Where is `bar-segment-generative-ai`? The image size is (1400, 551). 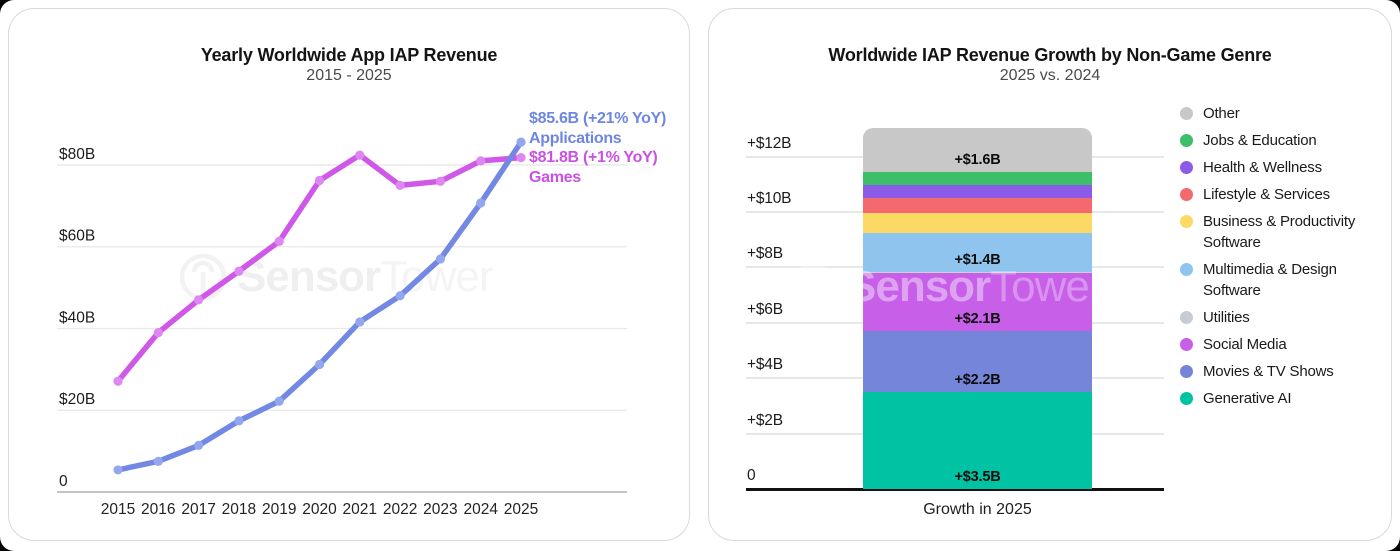 bar-segment-generative-ai is located at coordinates (977, 441).